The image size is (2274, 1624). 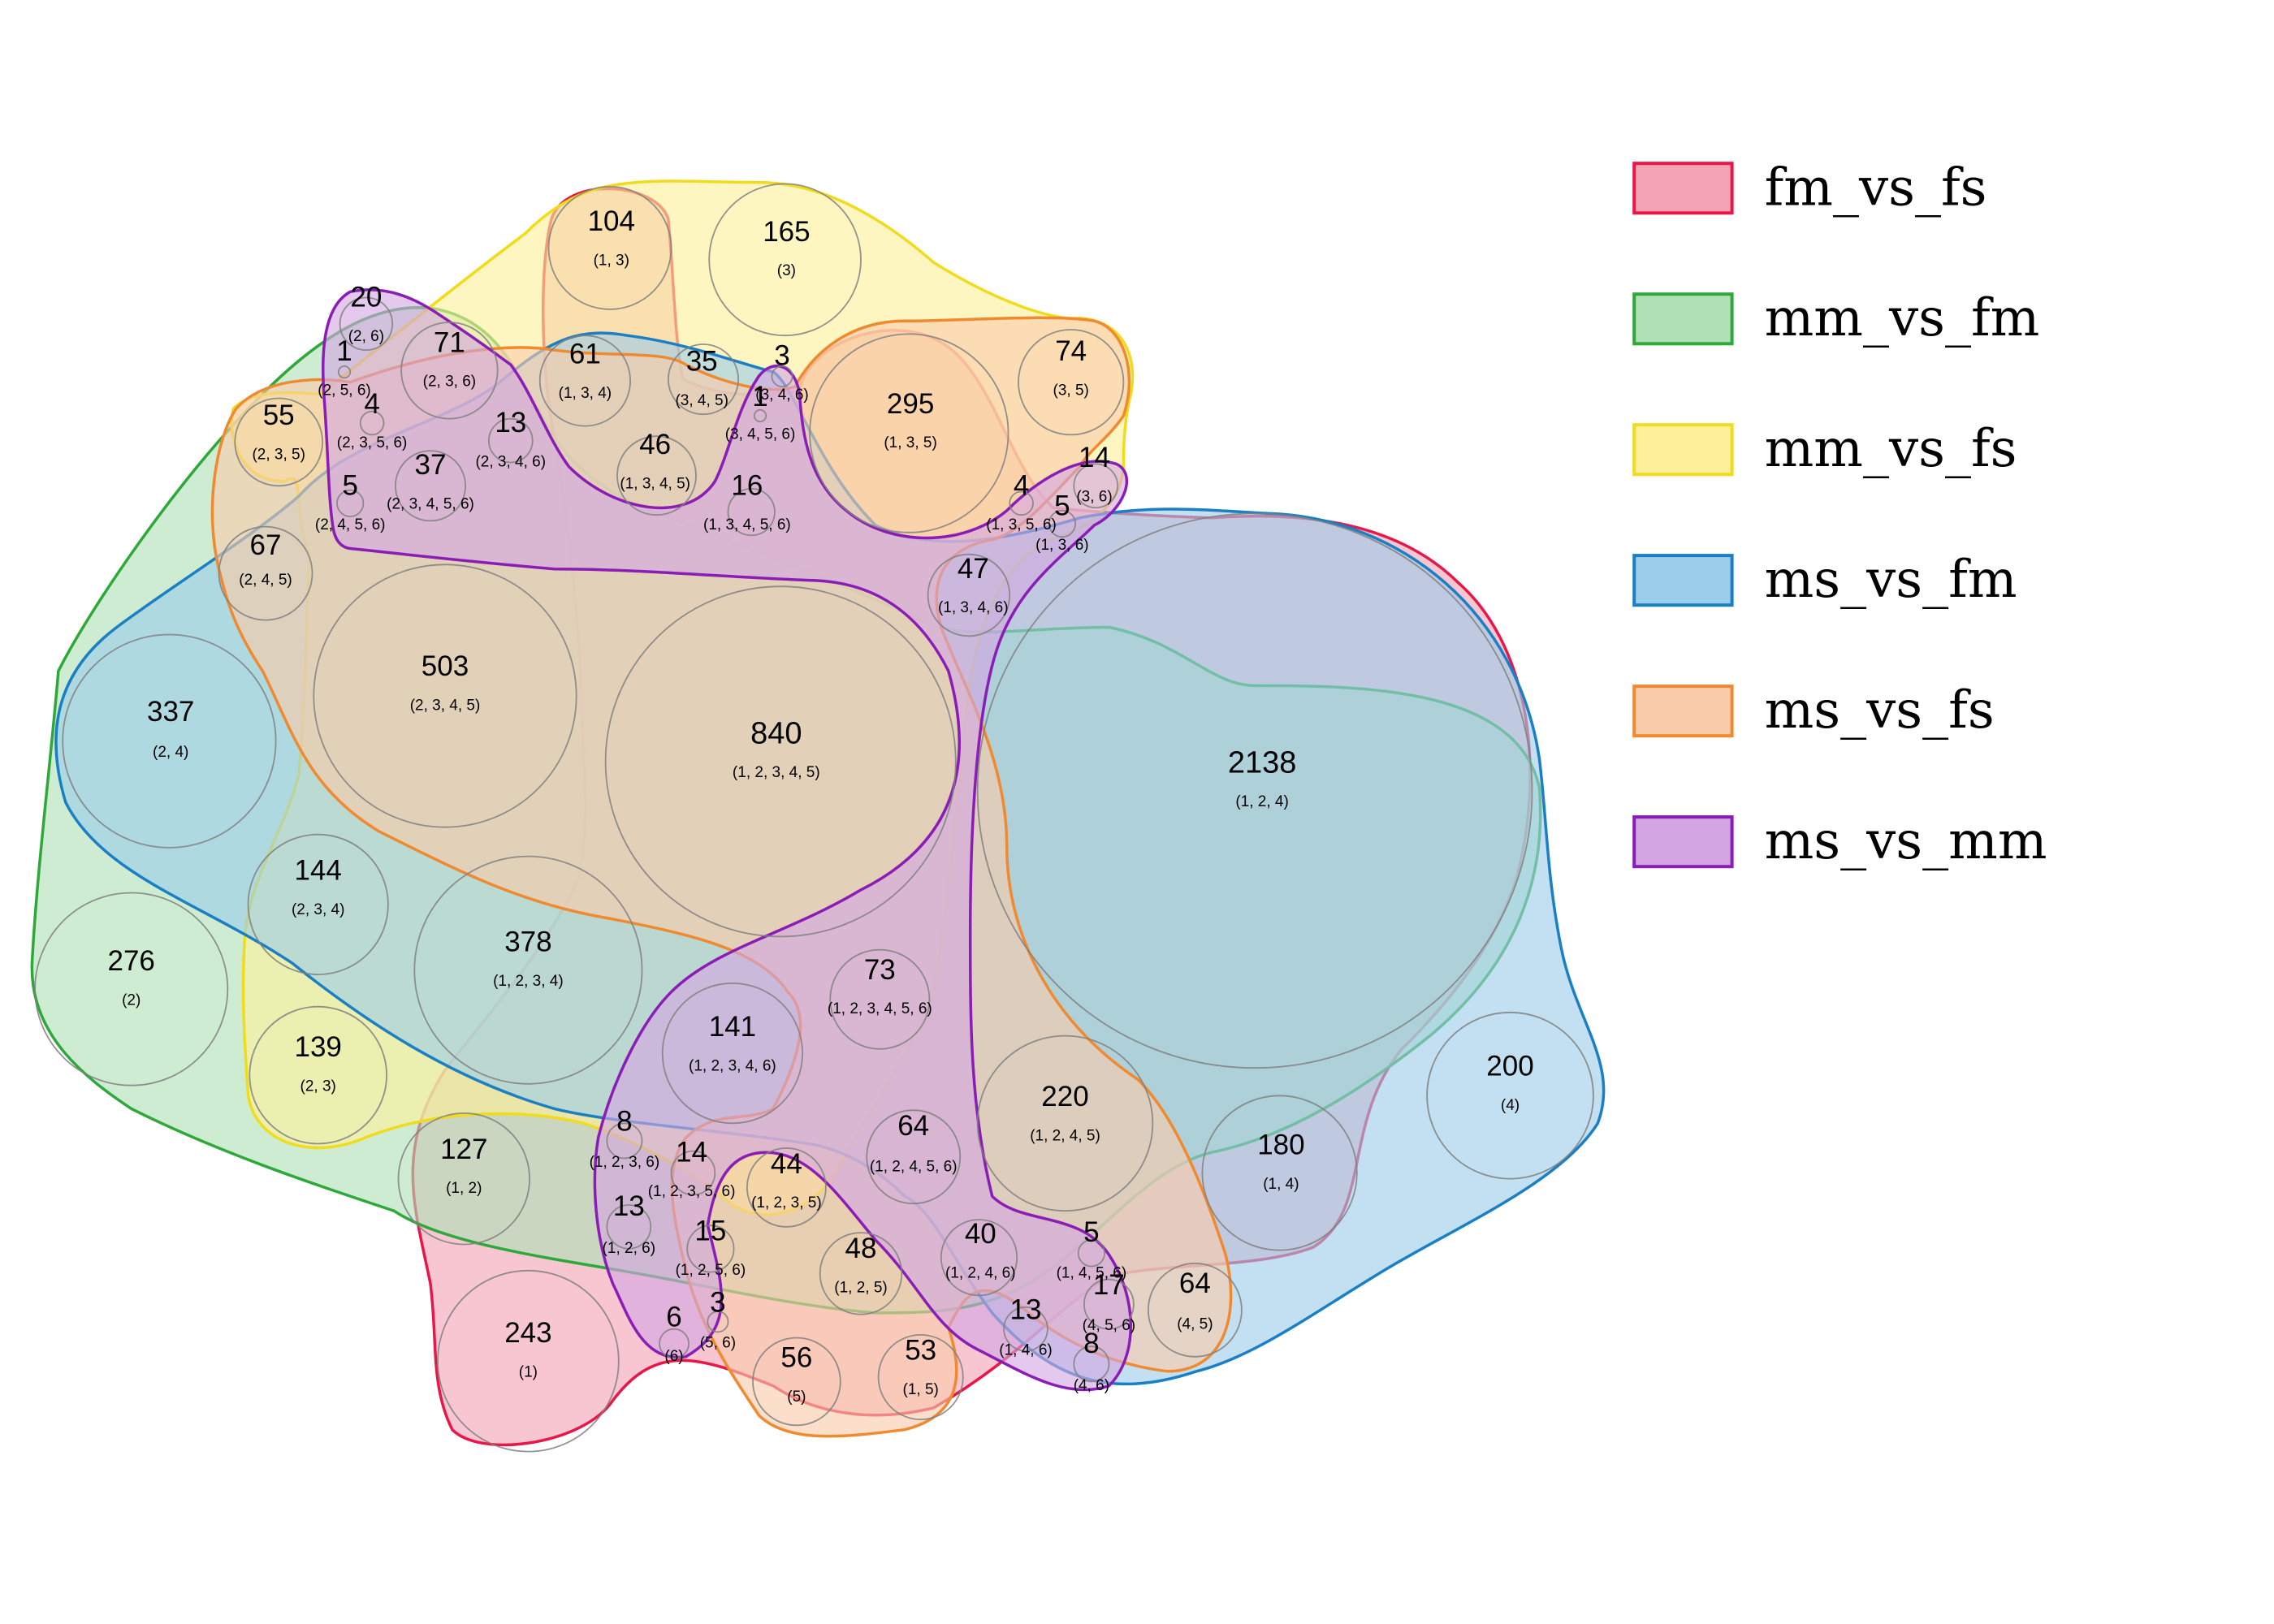 I want to click on legend-swatch-ms-vs-fm, so click(x=1683, y=581).